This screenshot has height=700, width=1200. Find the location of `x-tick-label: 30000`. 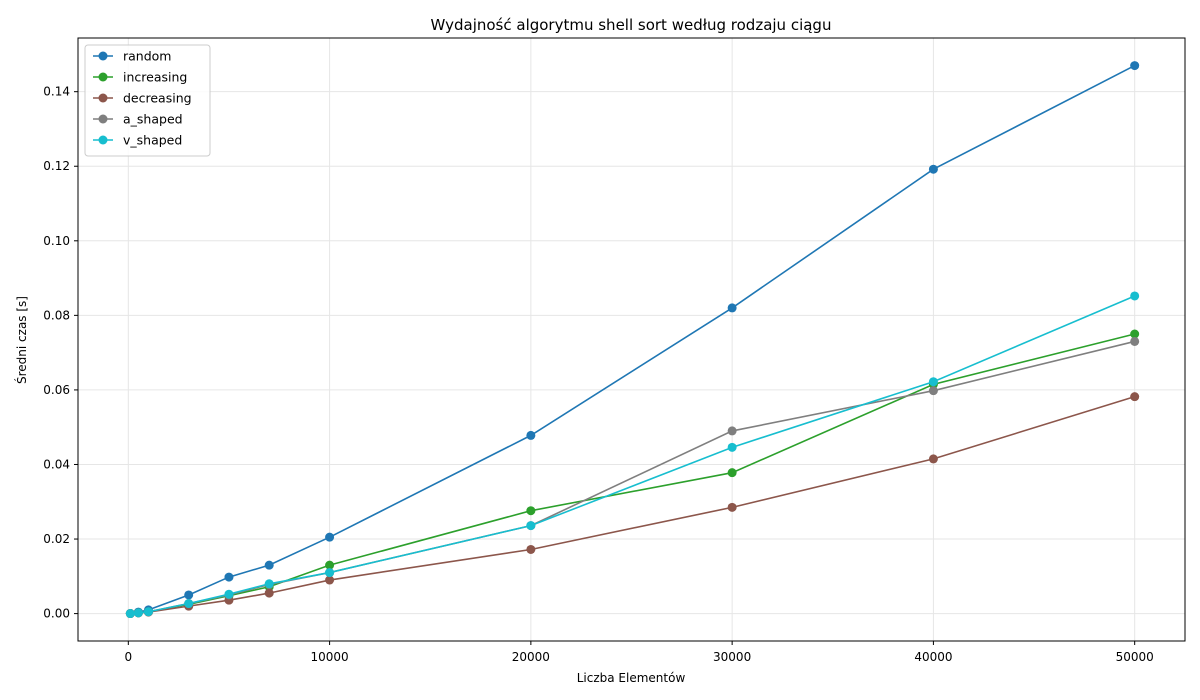

x-tick-label: 30000 is located at coordinates (732, 657).